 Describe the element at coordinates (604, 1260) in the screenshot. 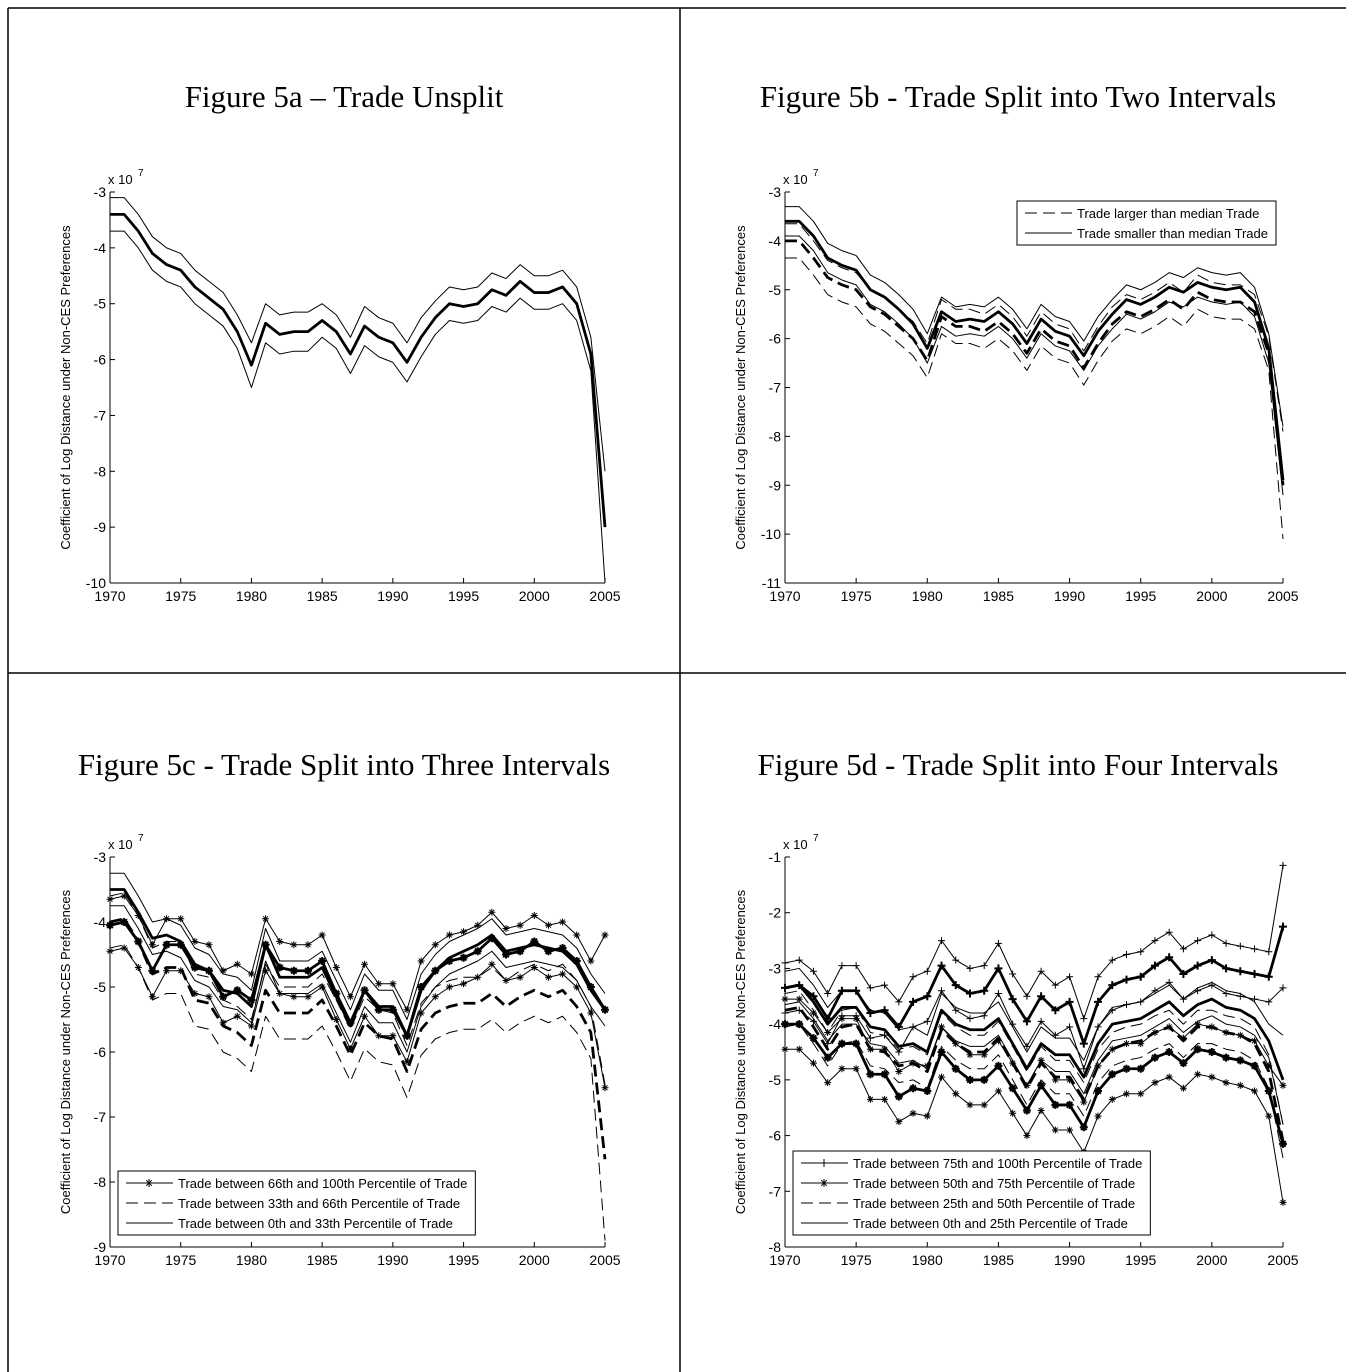

I see `x-tick-label: 2005` at that location.